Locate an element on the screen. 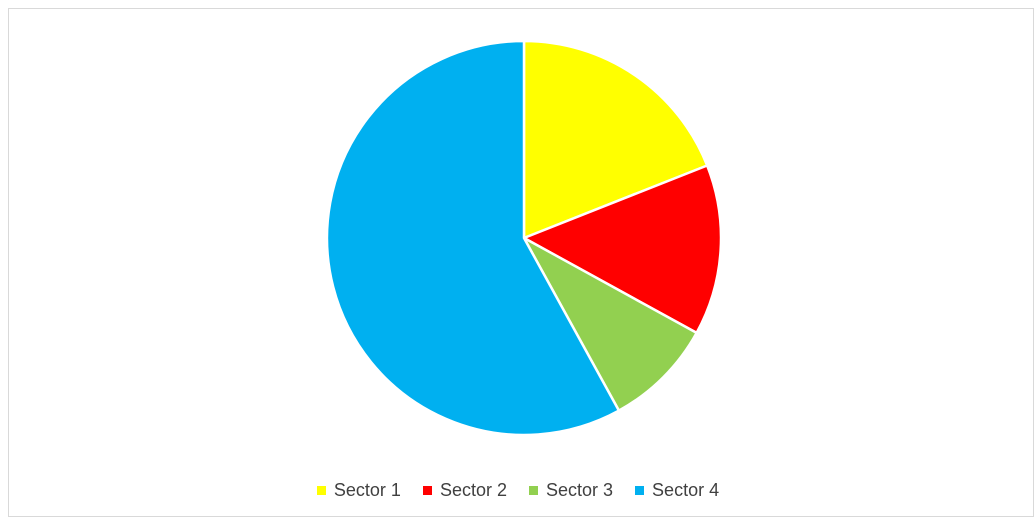 The width and height of the screenshot is (1036, 519). legend-item-sector-3: Sector 3 is located at coordinates (571, 490).